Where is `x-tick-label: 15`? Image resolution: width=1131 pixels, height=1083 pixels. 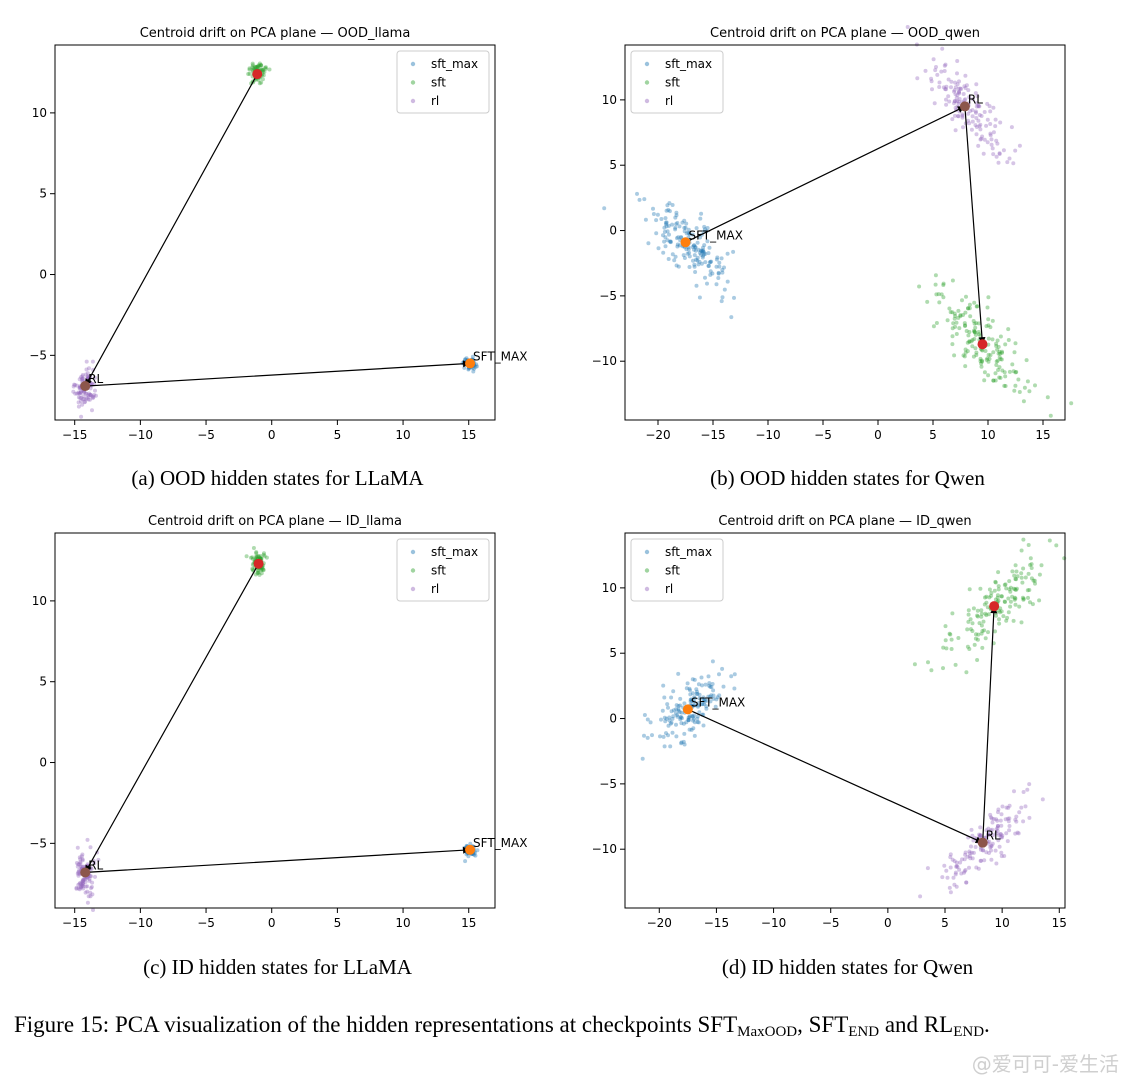
x-tick-label: 15 is located at coordinates (468, 435).